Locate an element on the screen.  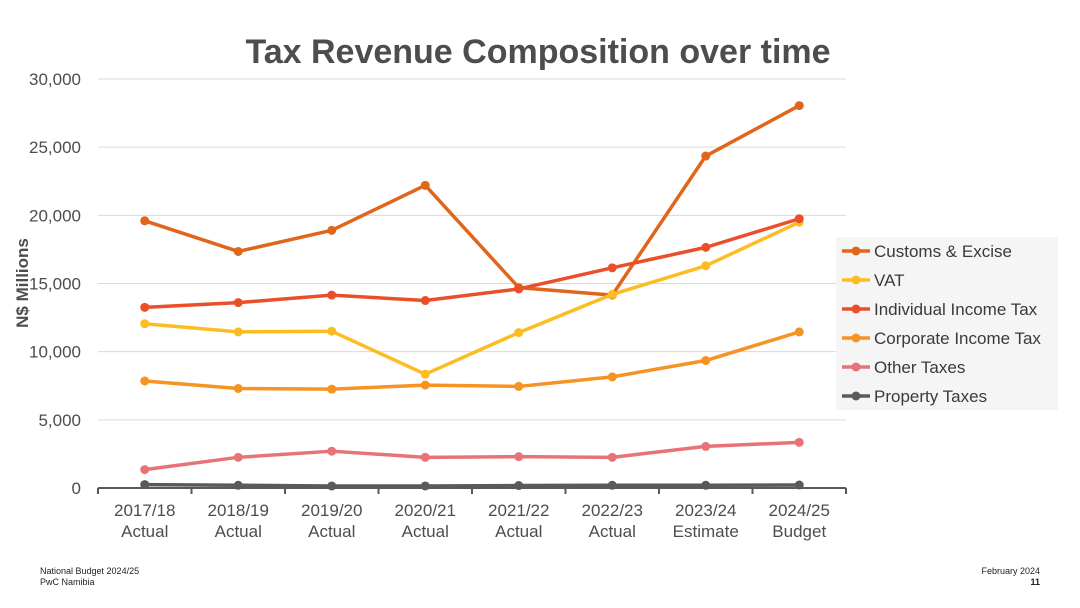
y-tick-label: 15,000 is located at coordinates (55, 284).